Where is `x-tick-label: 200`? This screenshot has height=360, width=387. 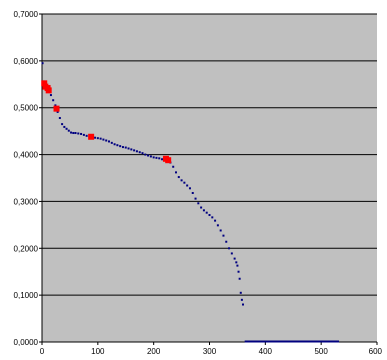
x-tick-label: 200 is located at coordinates (154, 351).